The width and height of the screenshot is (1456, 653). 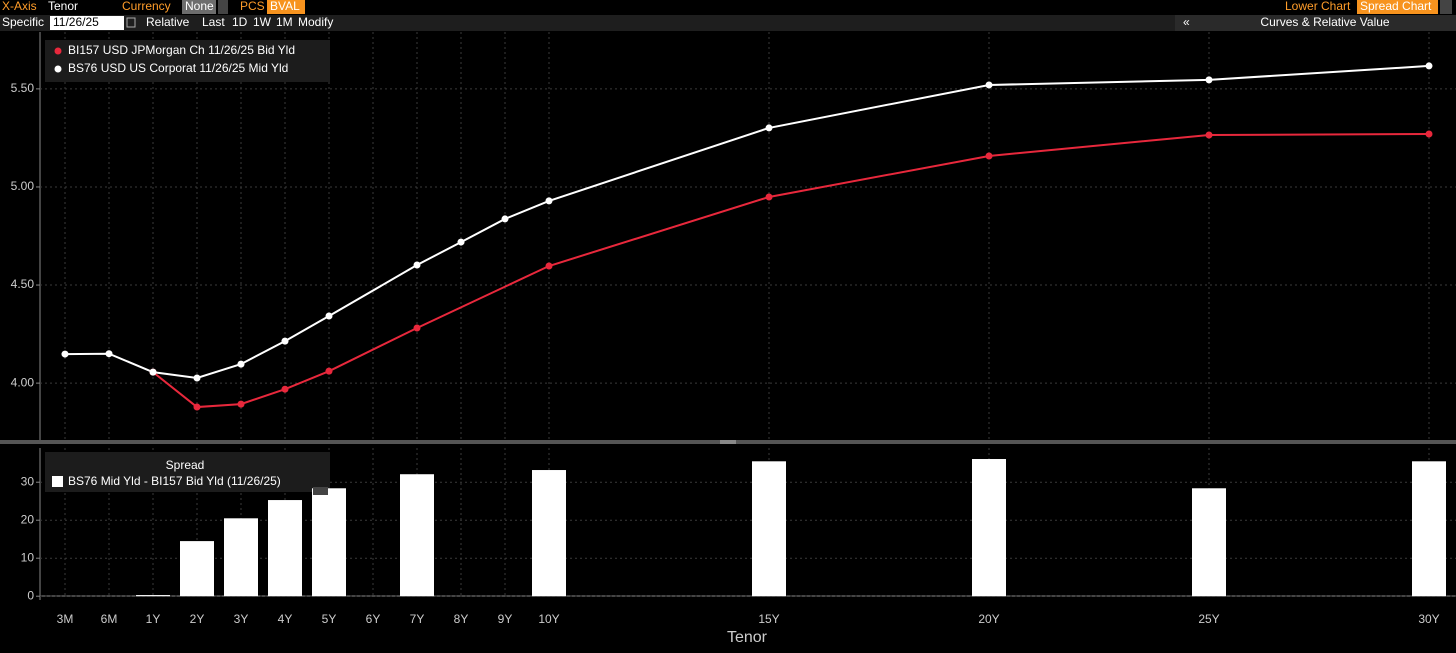 I want to click on x-tick-label: 2Y, so click(x=197, y=619).